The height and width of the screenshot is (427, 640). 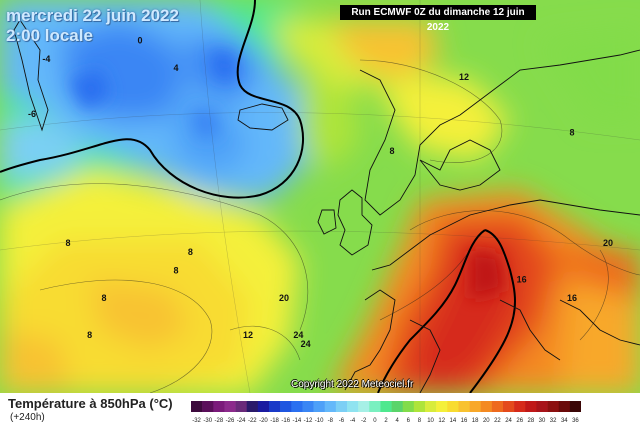 What do you see at coordinates (46, 59) in the screenshot?
I see `temperature-label: -4` at bounding box center [46, 59].